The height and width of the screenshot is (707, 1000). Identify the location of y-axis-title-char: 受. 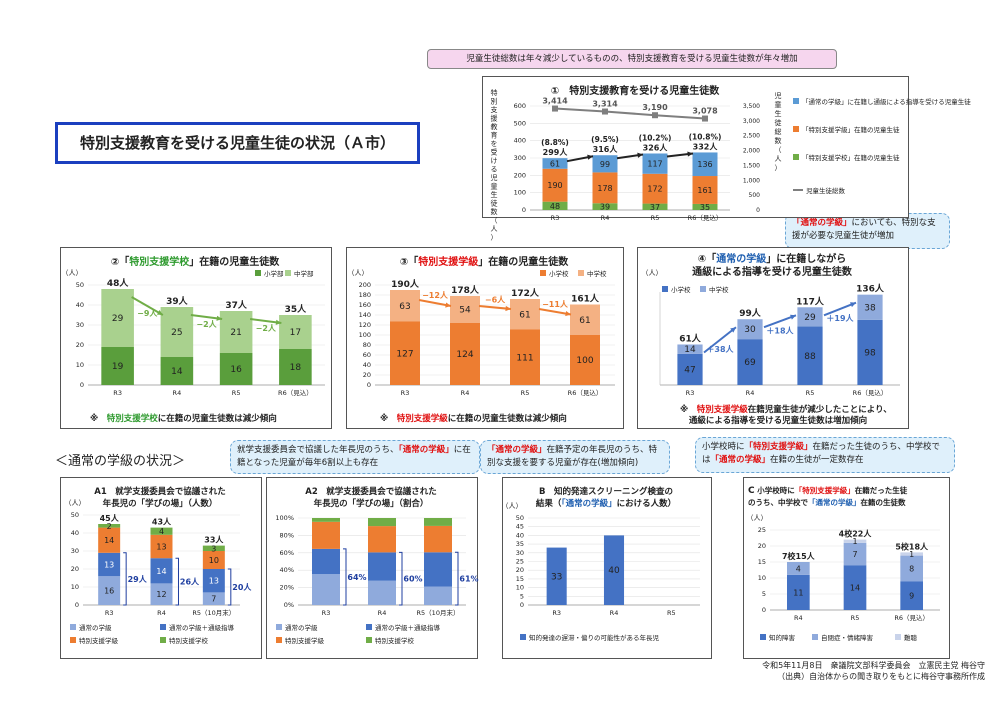
(494, 152).